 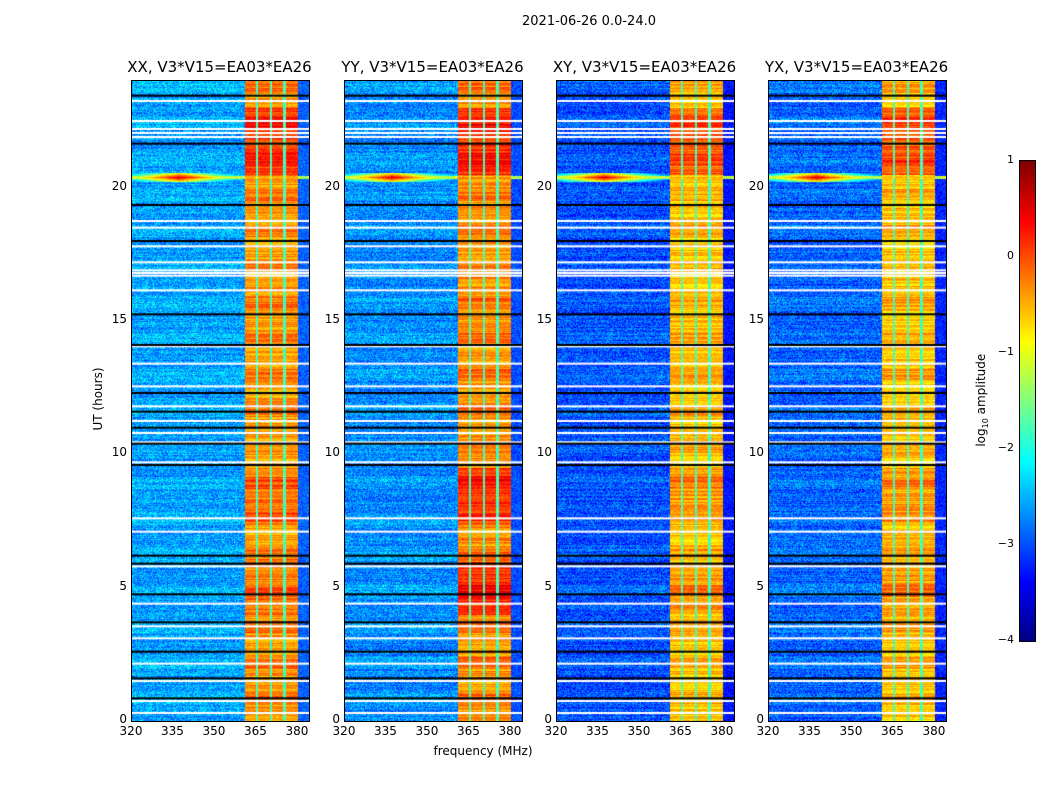 I want to click on colorbar-label: log10 amplitude, so click(x=982, y=400).